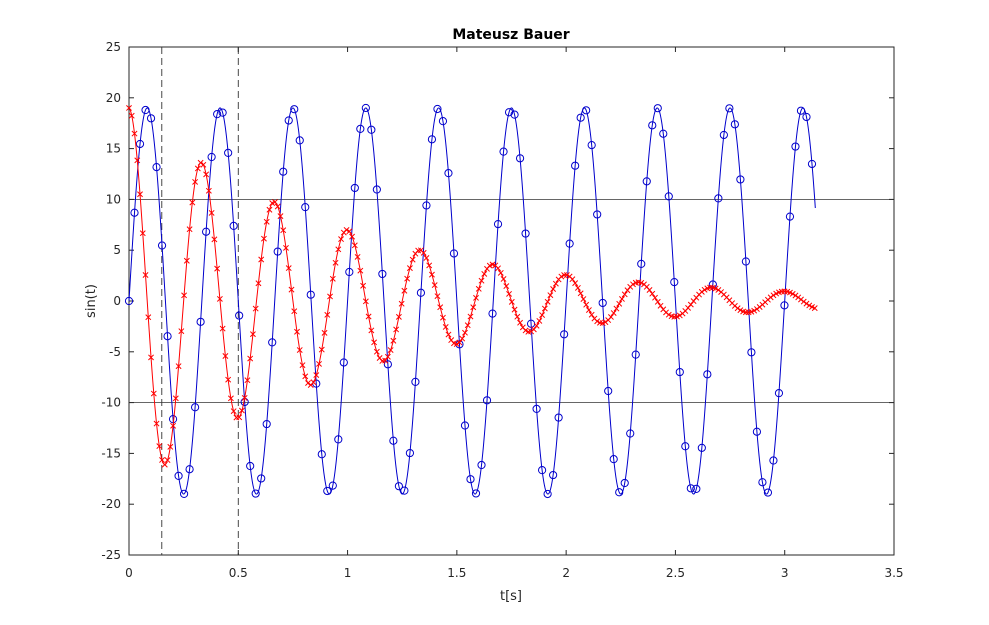 The image size is (989, 625). Describe the element at coordinates (111, 403) in the screenshot. I see `y-tick-label-3: -10` at that location.